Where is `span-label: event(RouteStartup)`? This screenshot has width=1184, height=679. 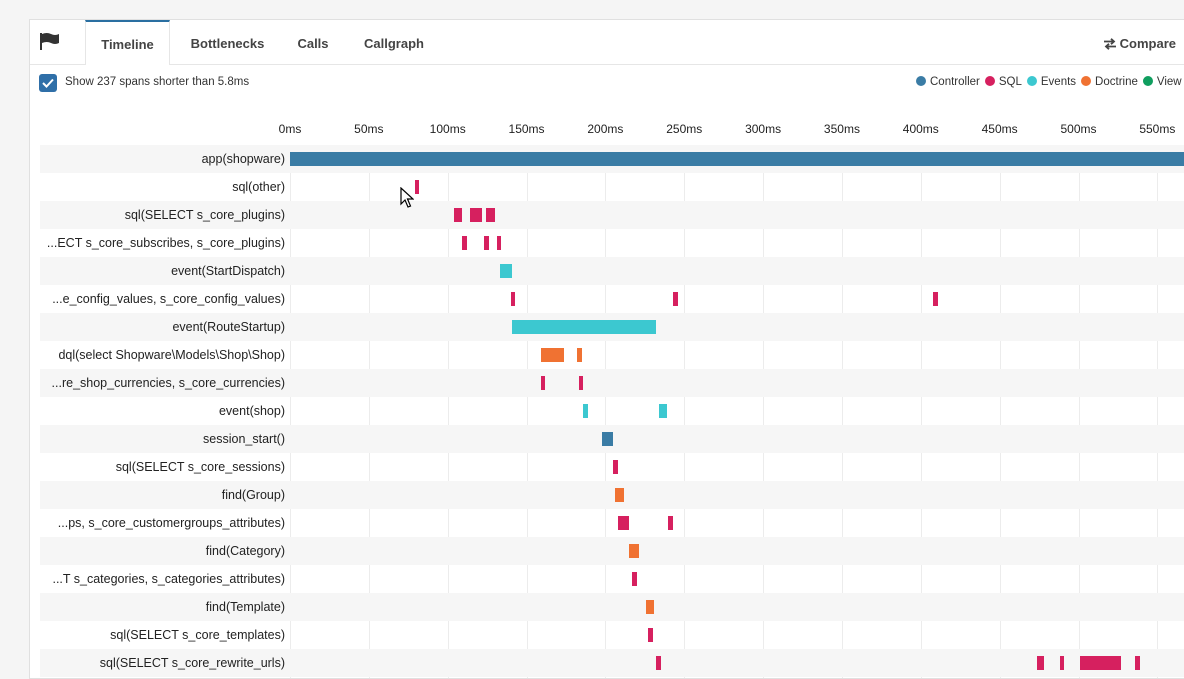
span-label: event(RouteStartup) is located at coordinates (228, 327).